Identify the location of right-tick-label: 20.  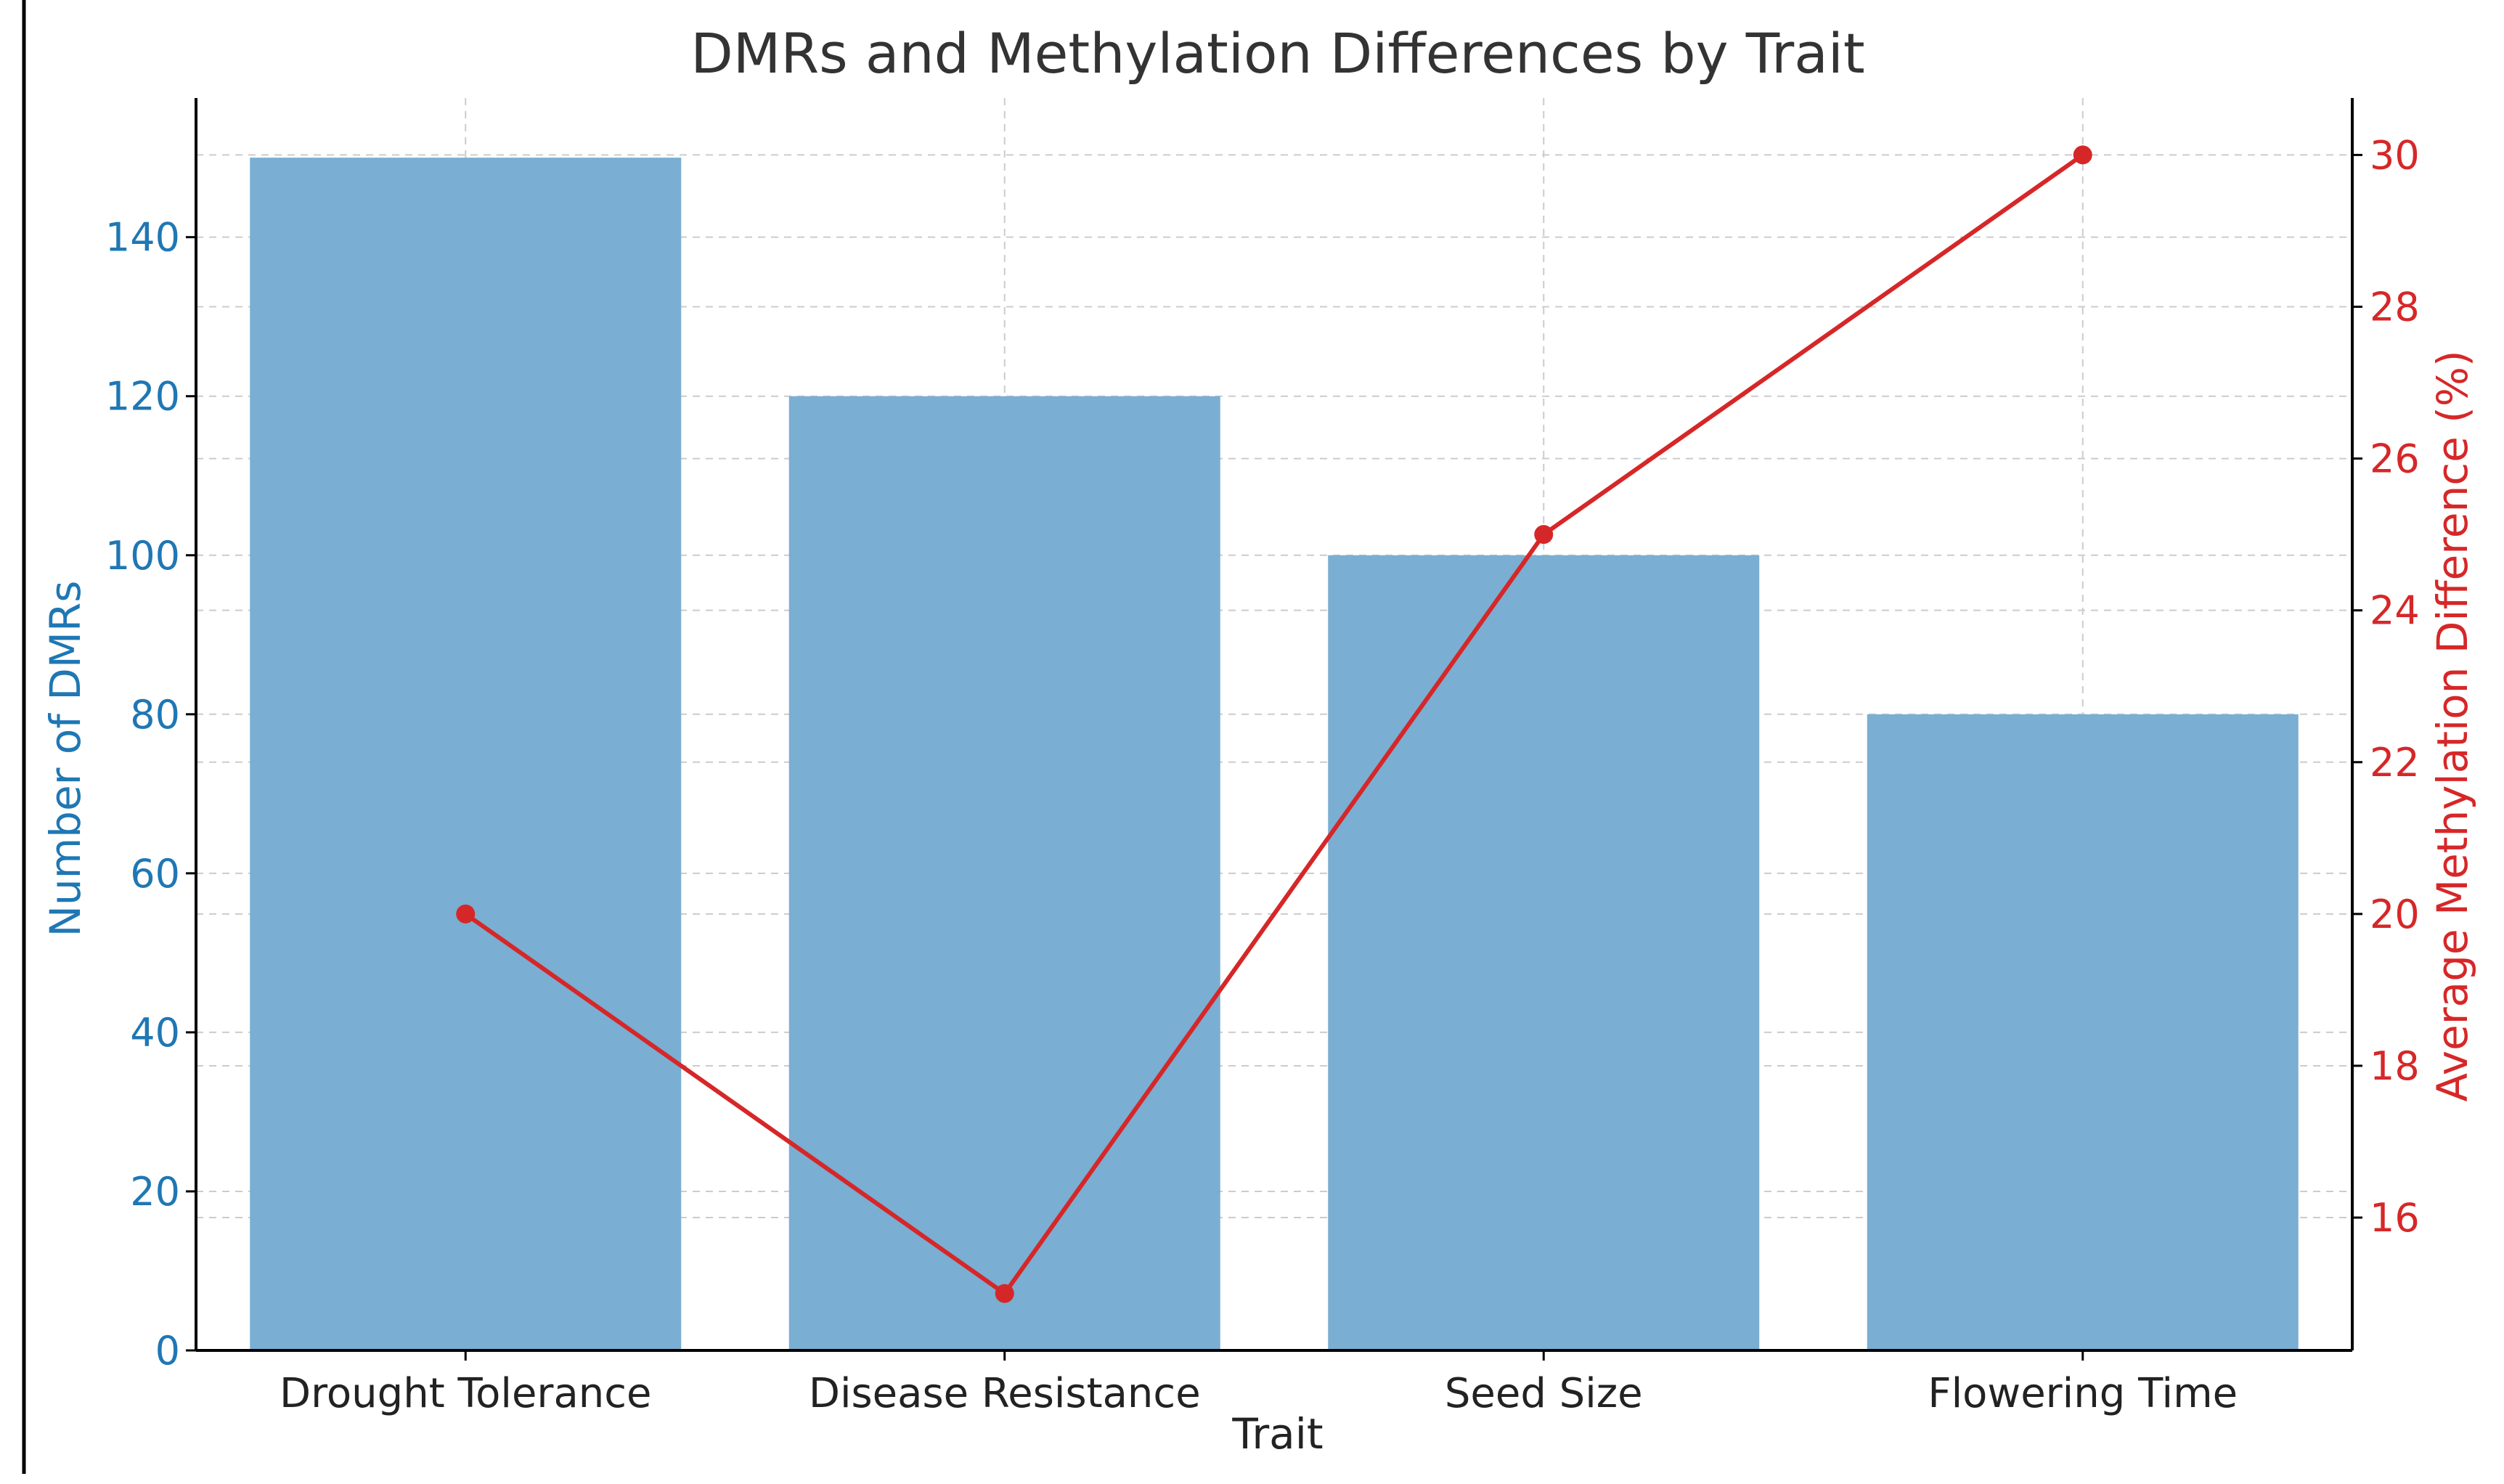
(2395, 914).